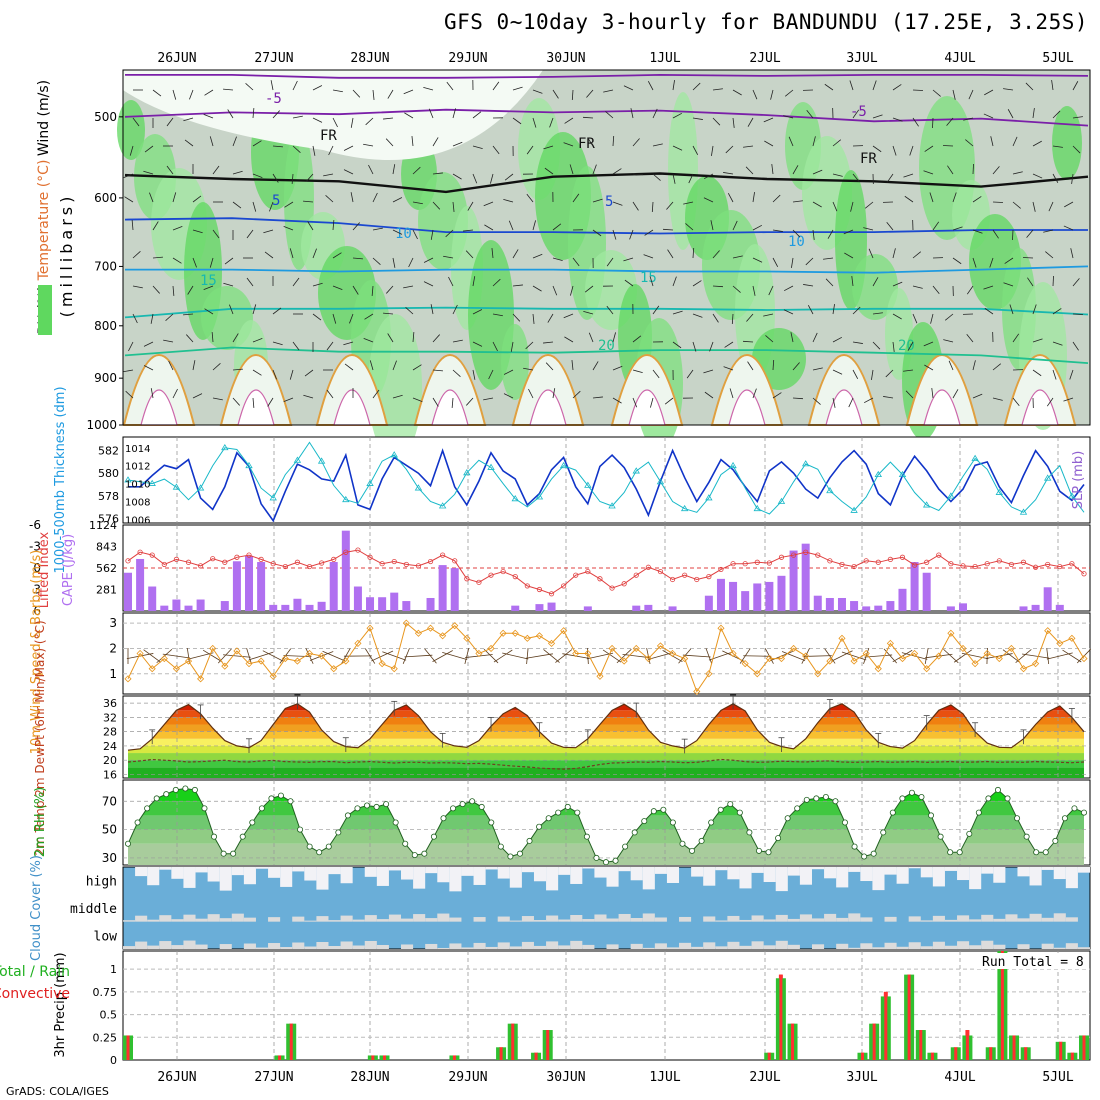  What do you see at coordinates (109, 858) in the screenshot?
I see `rh-tick: 30` at bounding box center [109, 858].